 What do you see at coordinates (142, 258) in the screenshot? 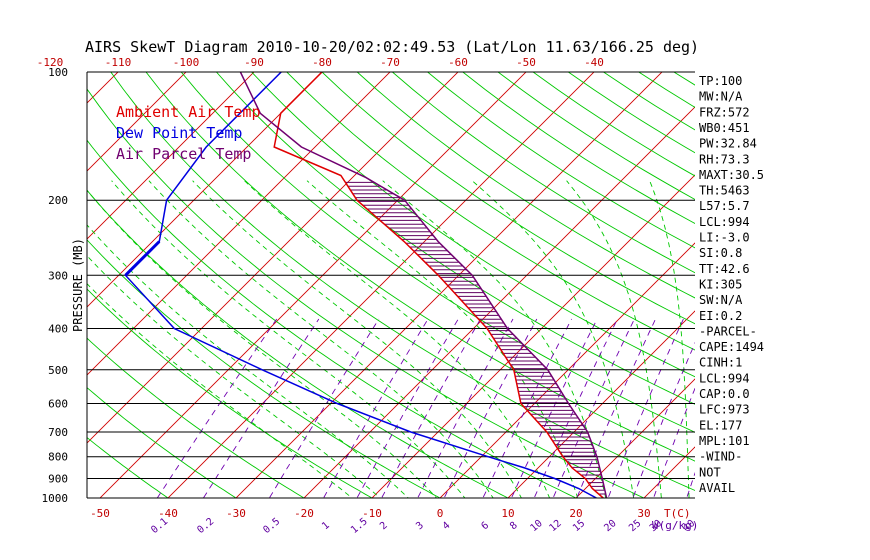
I see `dewpoint-dry-segment` at bounding box center [142, 258].